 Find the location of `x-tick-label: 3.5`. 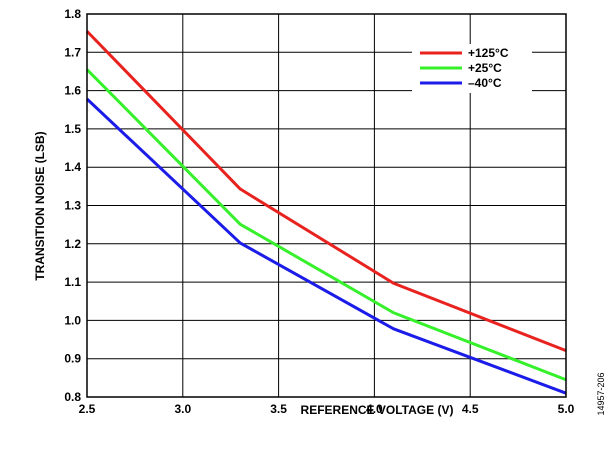

x-tick-label: 3.5 is located at coordinates (278, 409).